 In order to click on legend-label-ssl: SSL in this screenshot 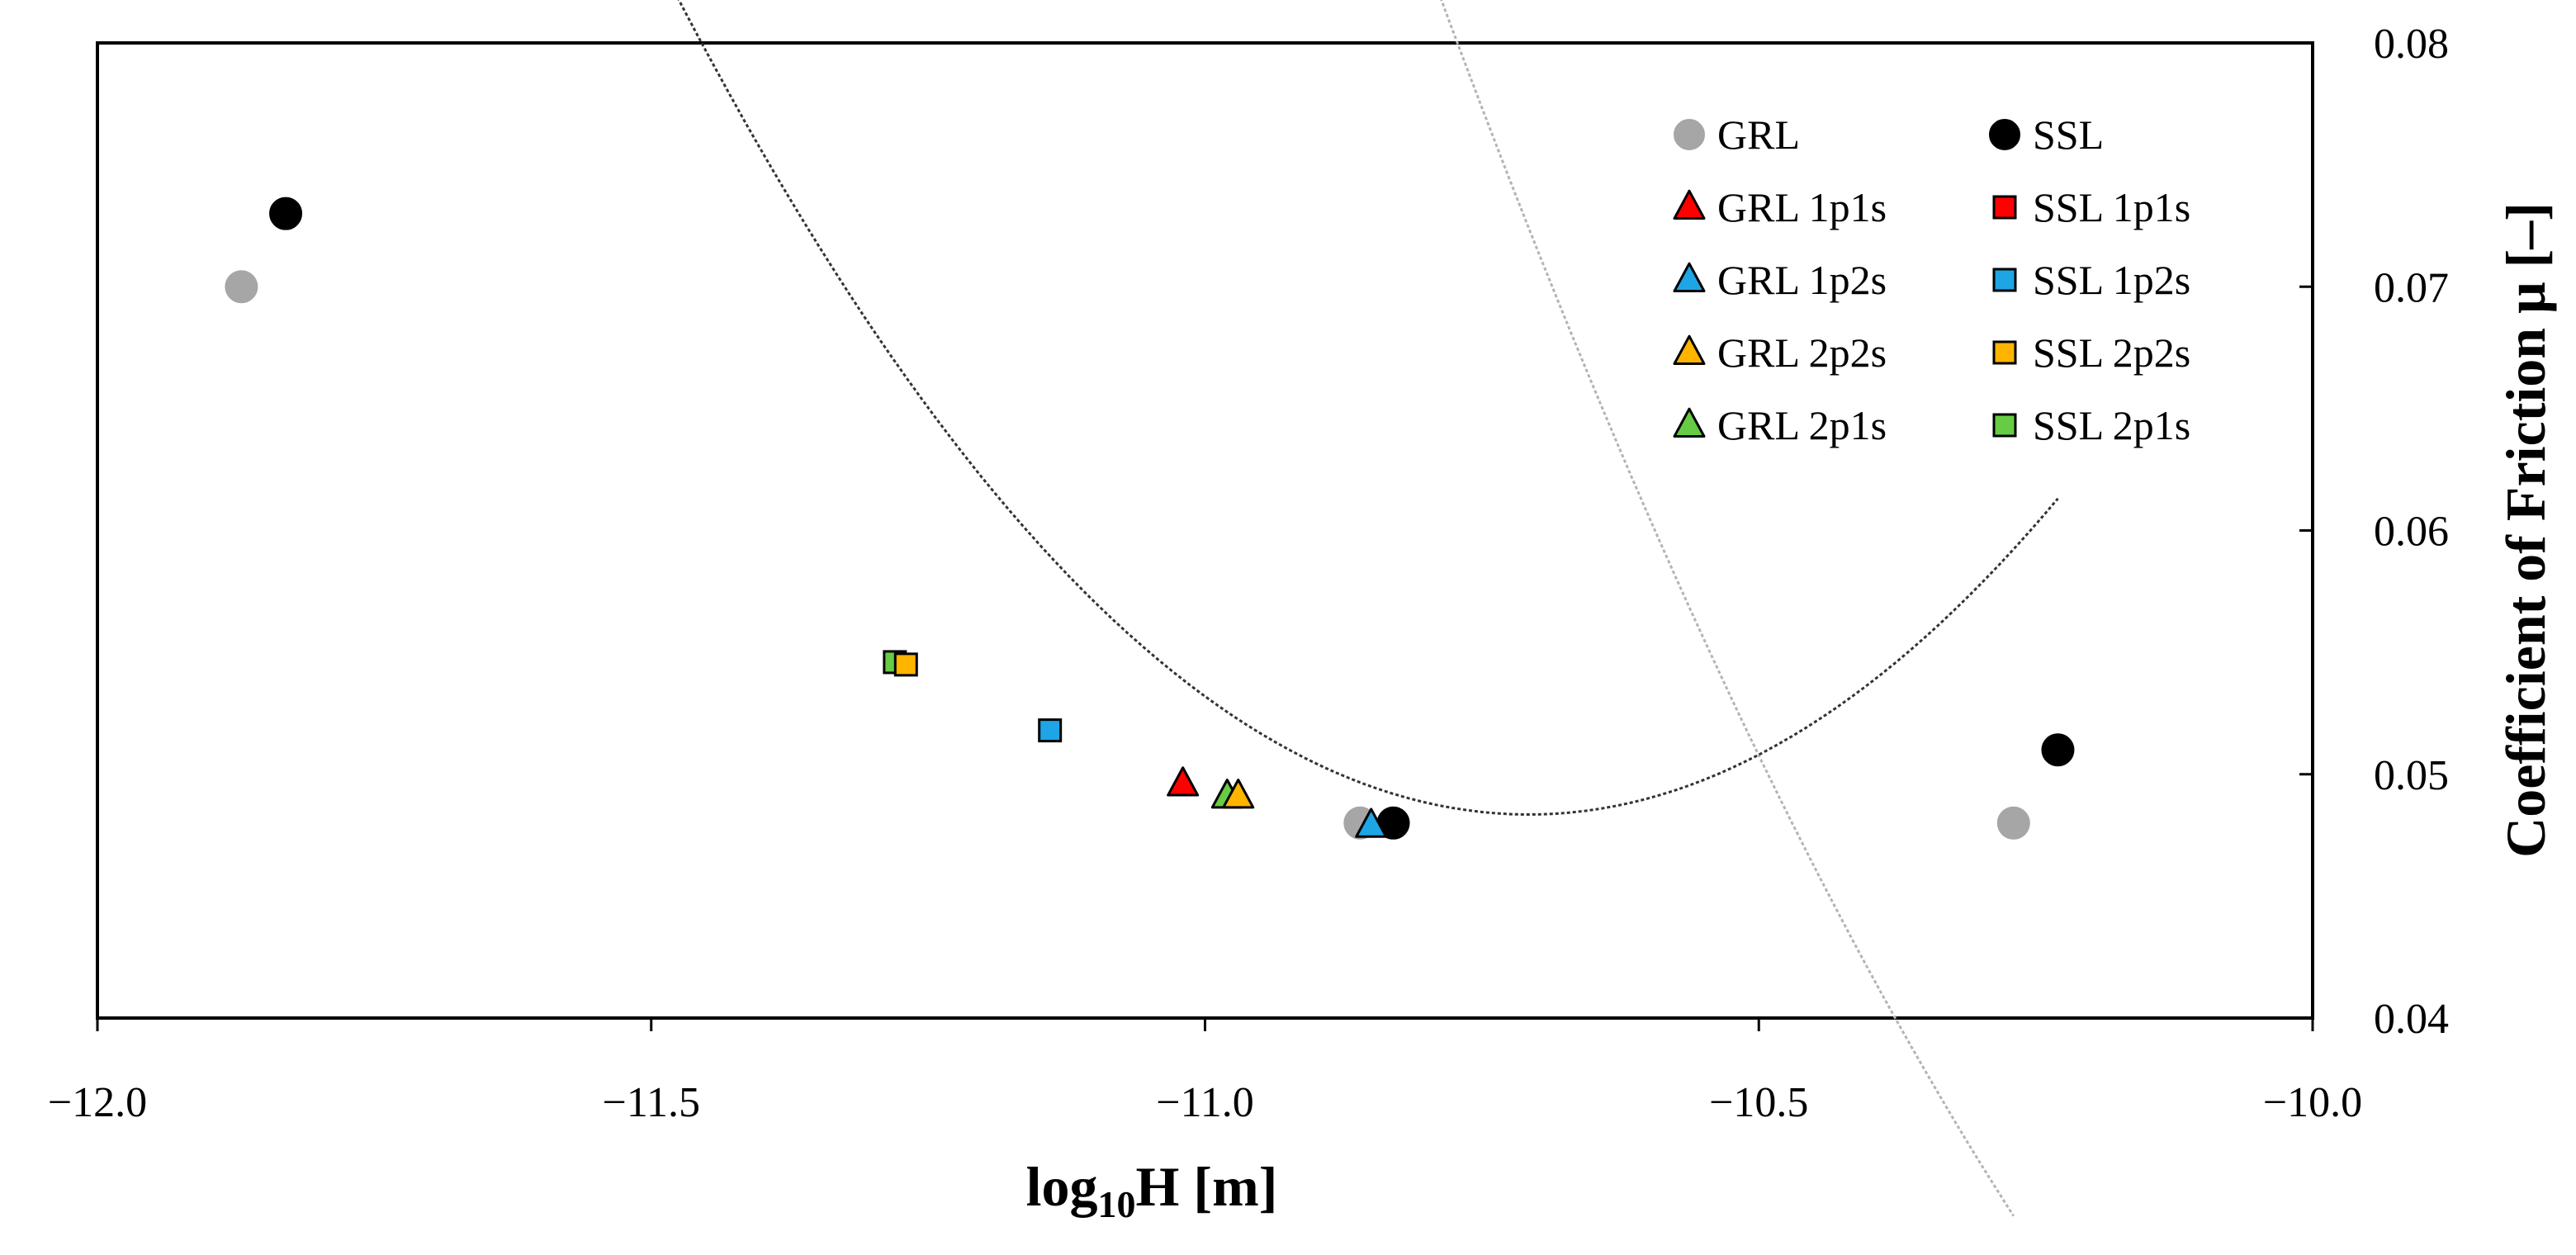, I will do `click(2068, 134)`.